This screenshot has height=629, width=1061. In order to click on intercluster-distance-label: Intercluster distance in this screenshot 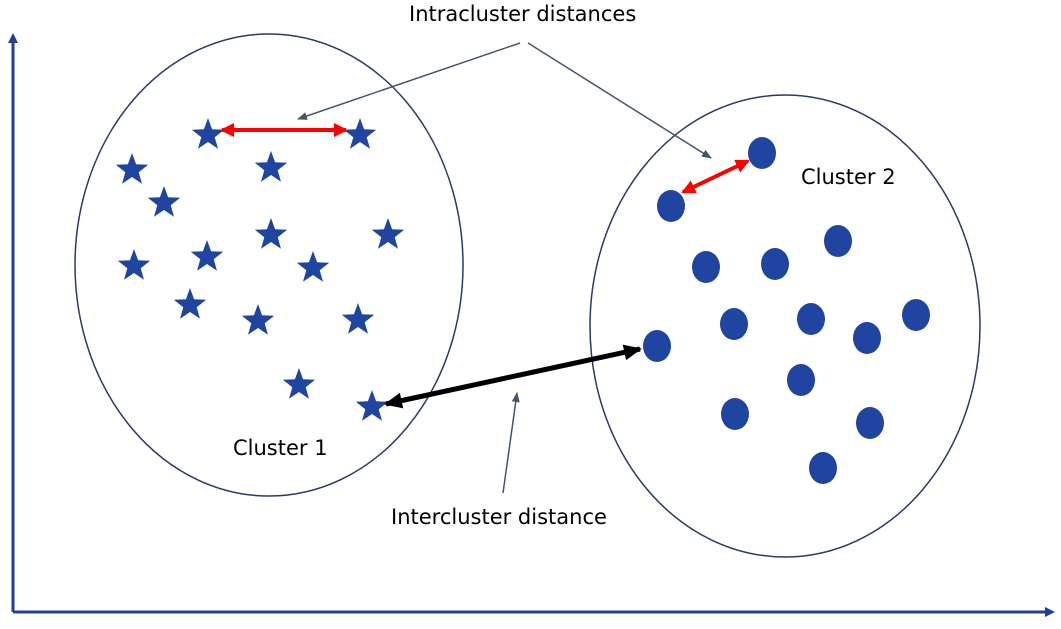, I will do `click(499, 517)`.